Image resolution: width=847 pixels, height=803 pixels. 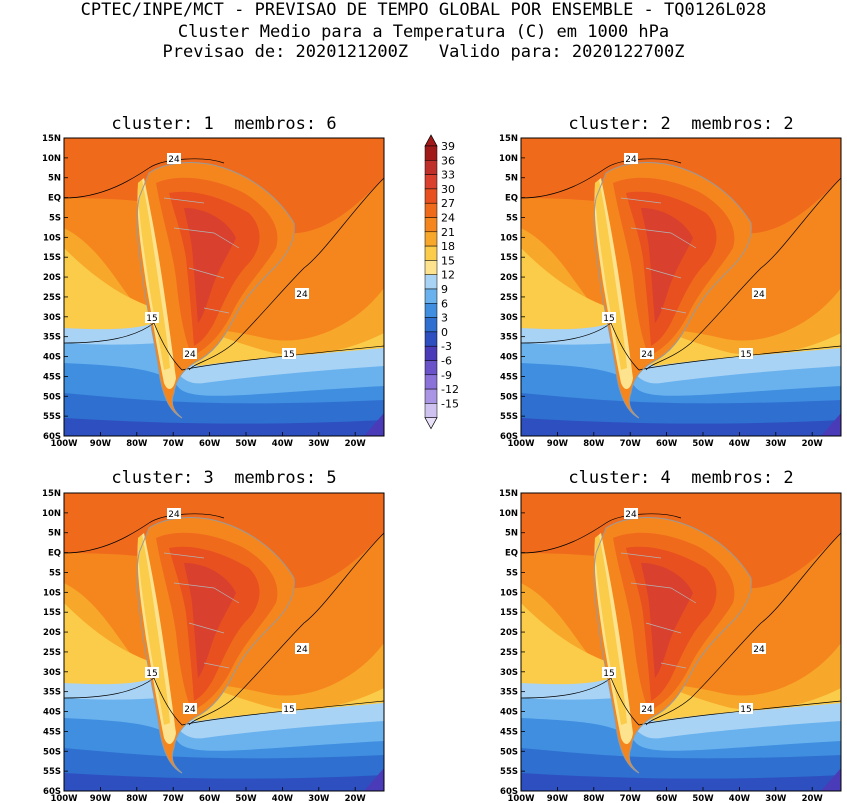 I want to click on lat-label: 15N, so click(x=508, y=494).